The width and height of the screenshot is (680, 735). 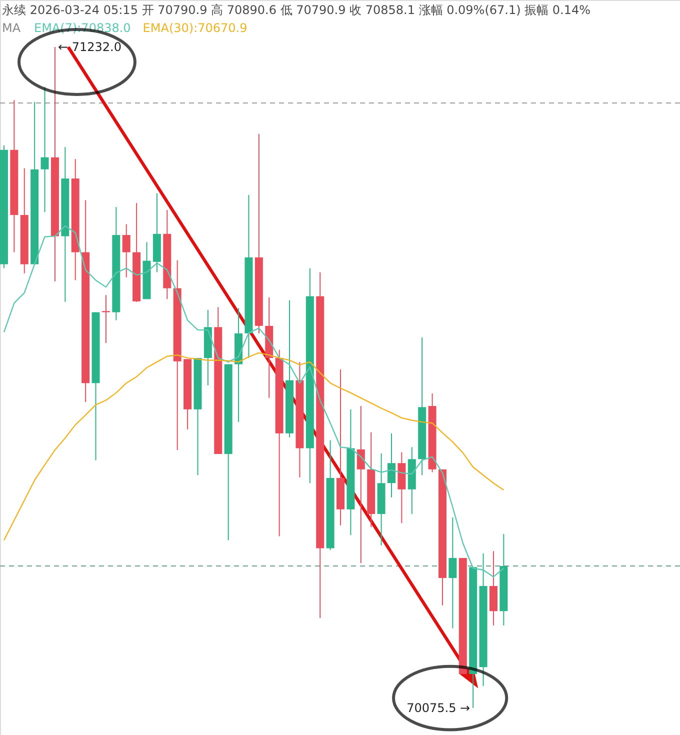 I want to click on text: EMA(30):70670.9, so click(x=195, y=28).